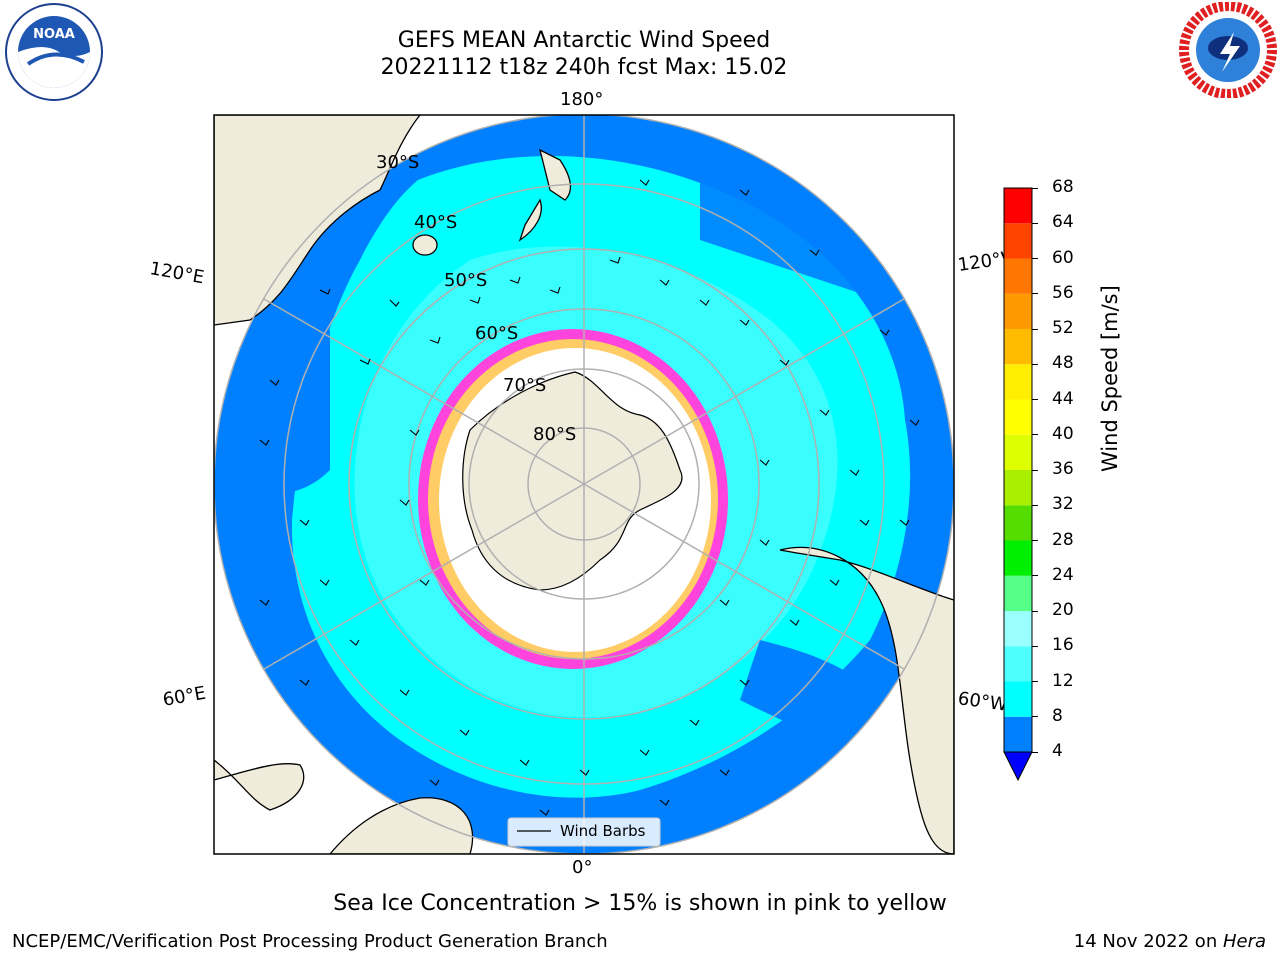 The height and width of the screenshot is (960, 1280). What do you see at coordinates (555, 434) in the screenshot?
I see `lat-label-80s: 80°S` at bounding box center [555, 434].